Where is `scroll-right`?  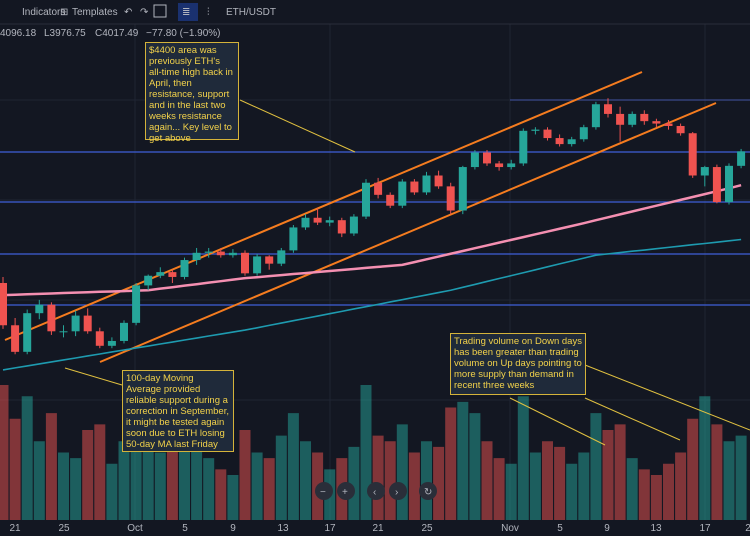 scroll-right is located at coordinates (398, 491).